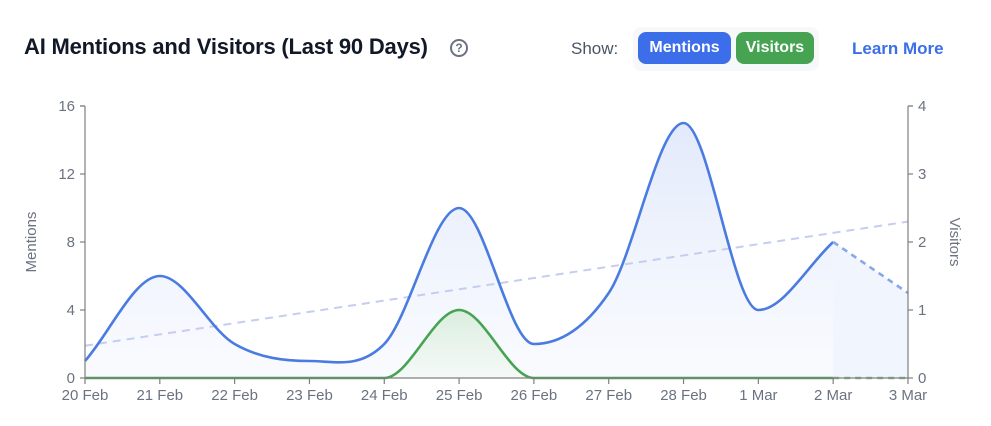  Describe the element at coordinates (683, 395) in the screenshot. I see `x-tick-label: 28 Feb` at that location.